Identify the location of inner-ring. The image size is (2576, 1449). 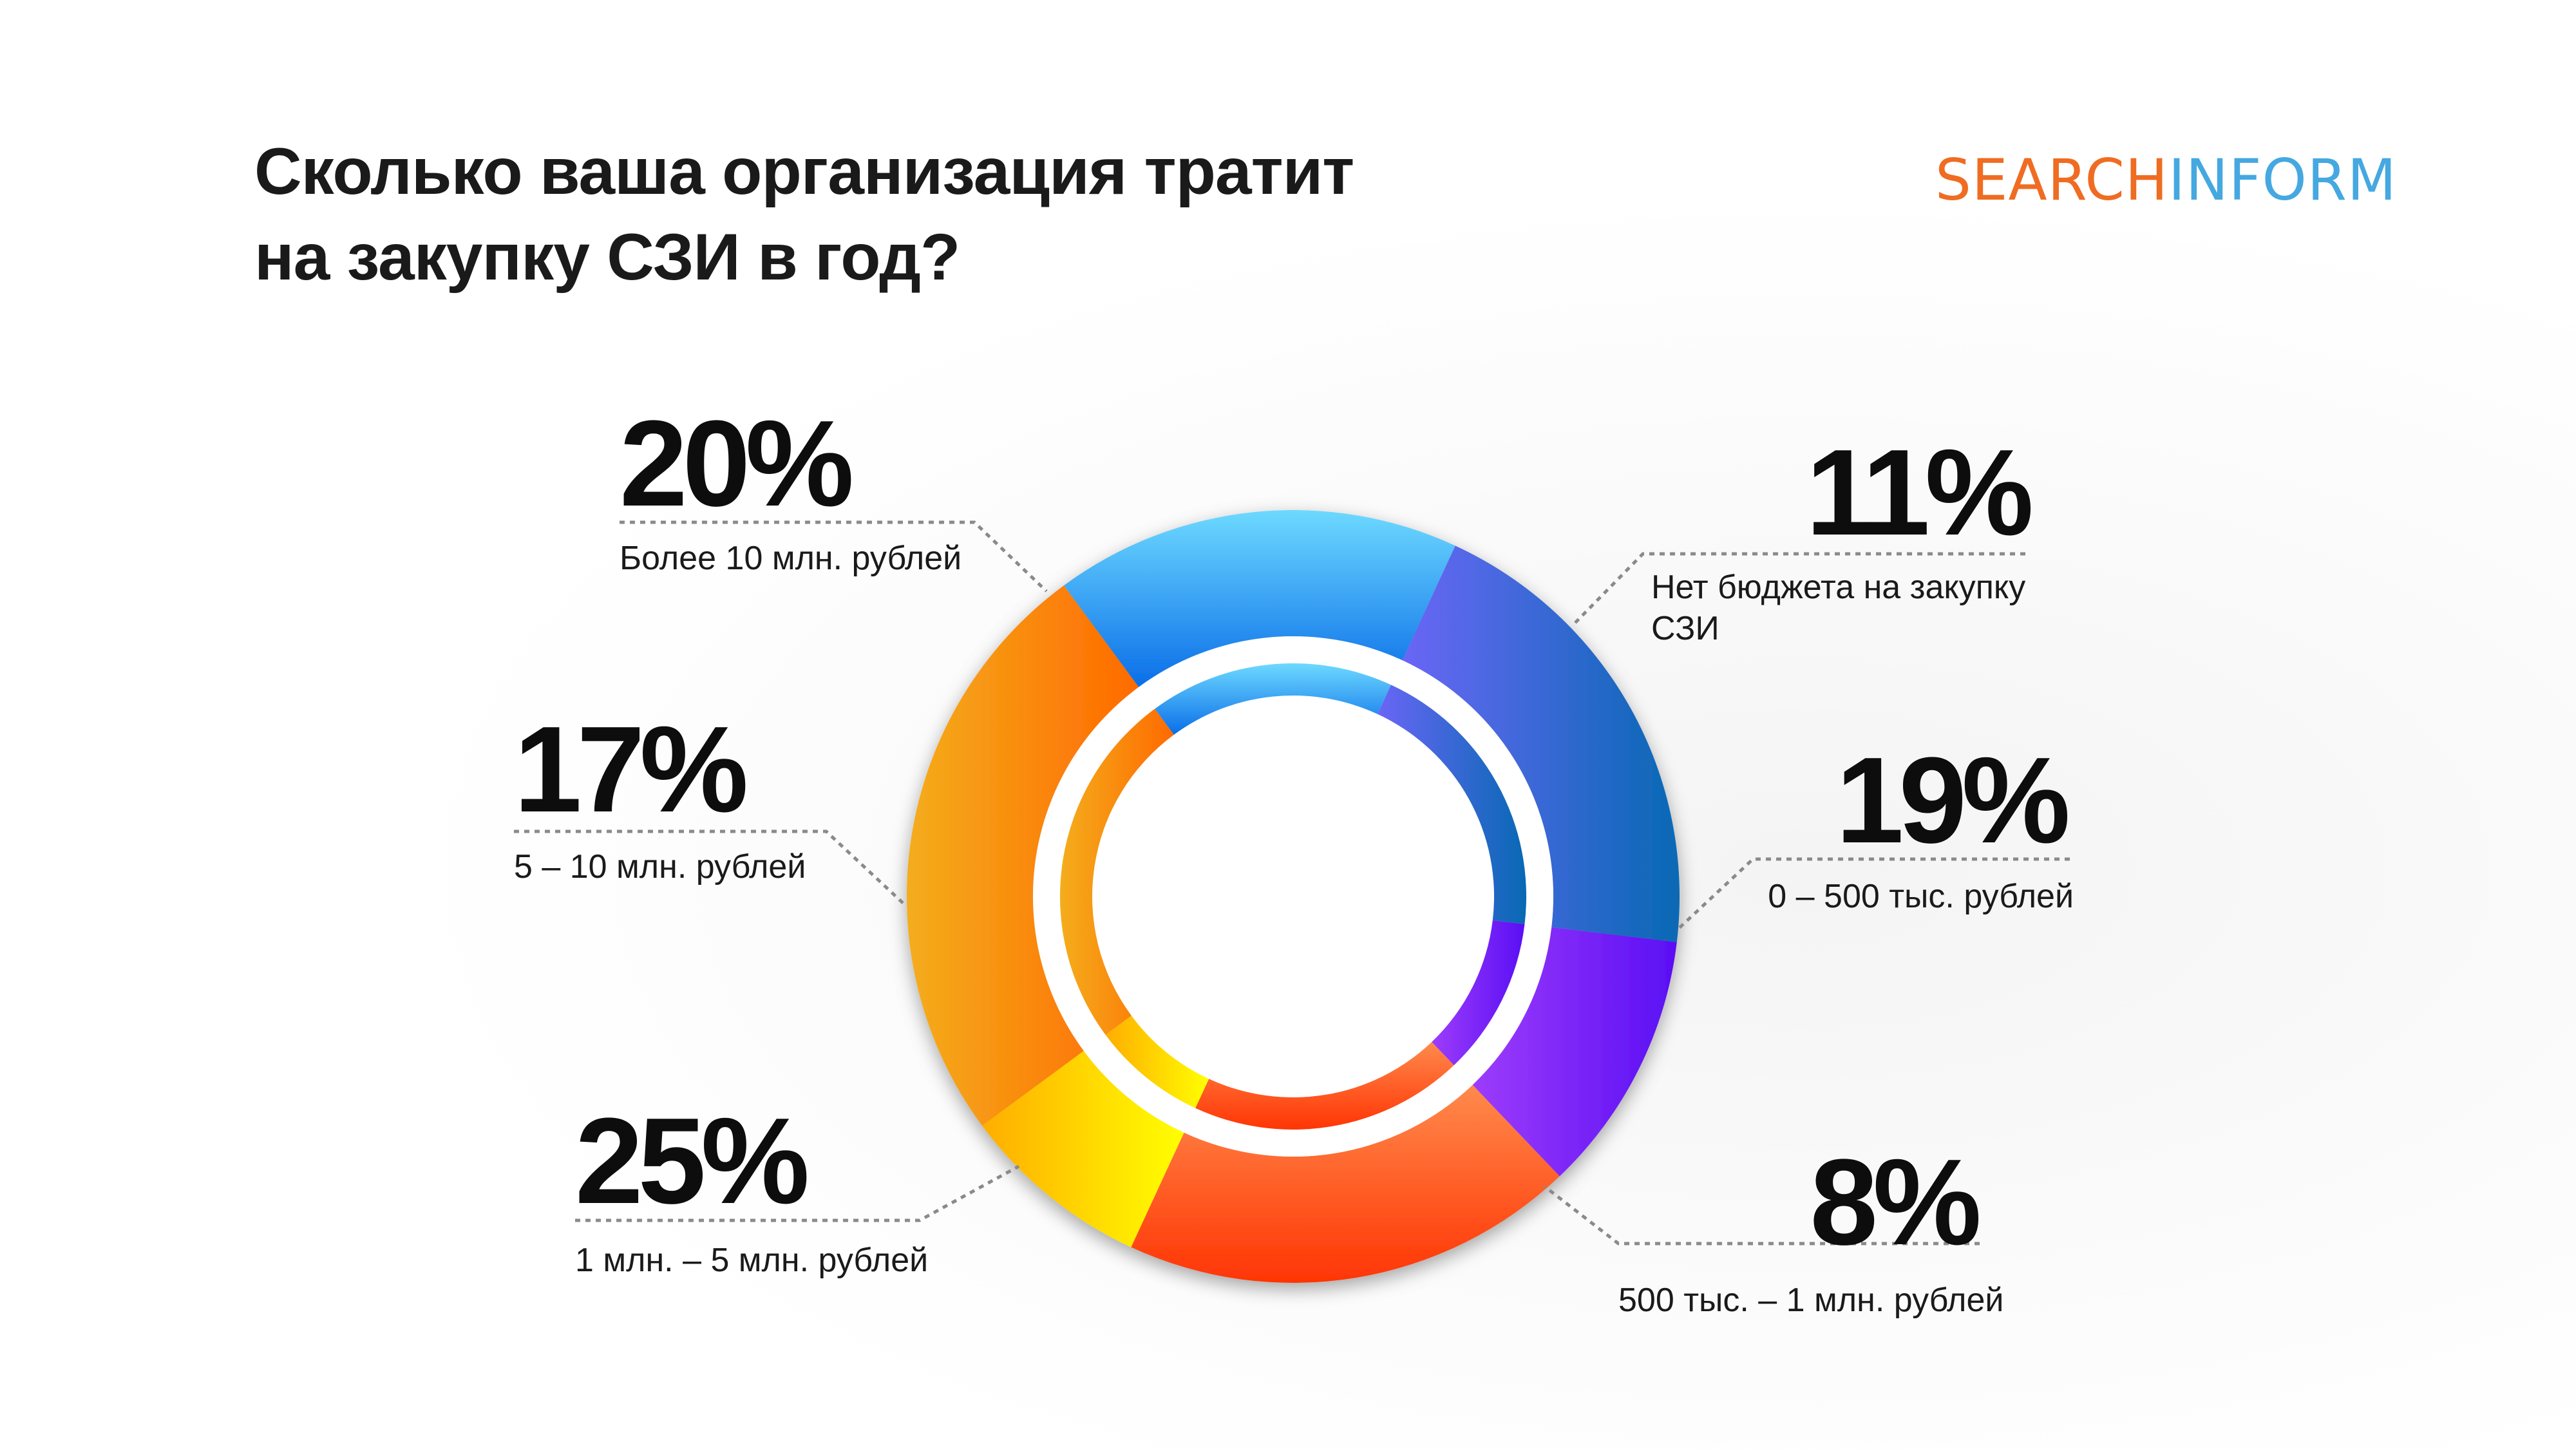
(1293, 897).